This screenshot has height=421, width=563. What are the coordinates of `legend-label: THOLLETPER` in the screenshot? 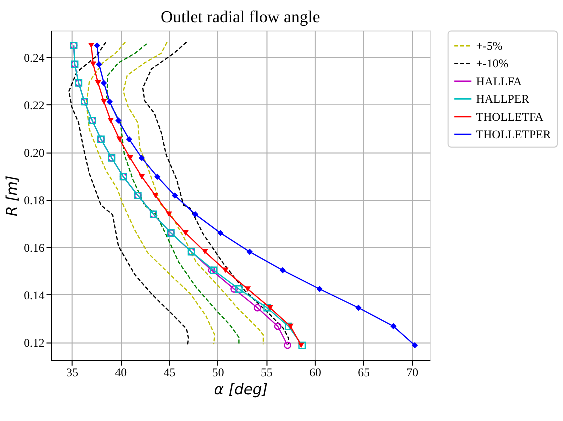 It's located at (514, 135).